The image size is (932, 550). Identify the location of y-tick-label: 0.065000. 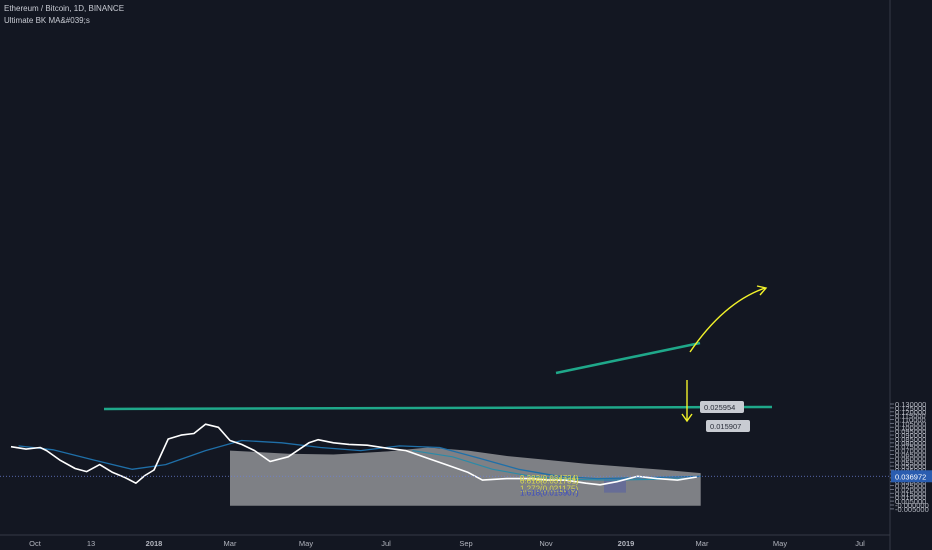
(910, 454).